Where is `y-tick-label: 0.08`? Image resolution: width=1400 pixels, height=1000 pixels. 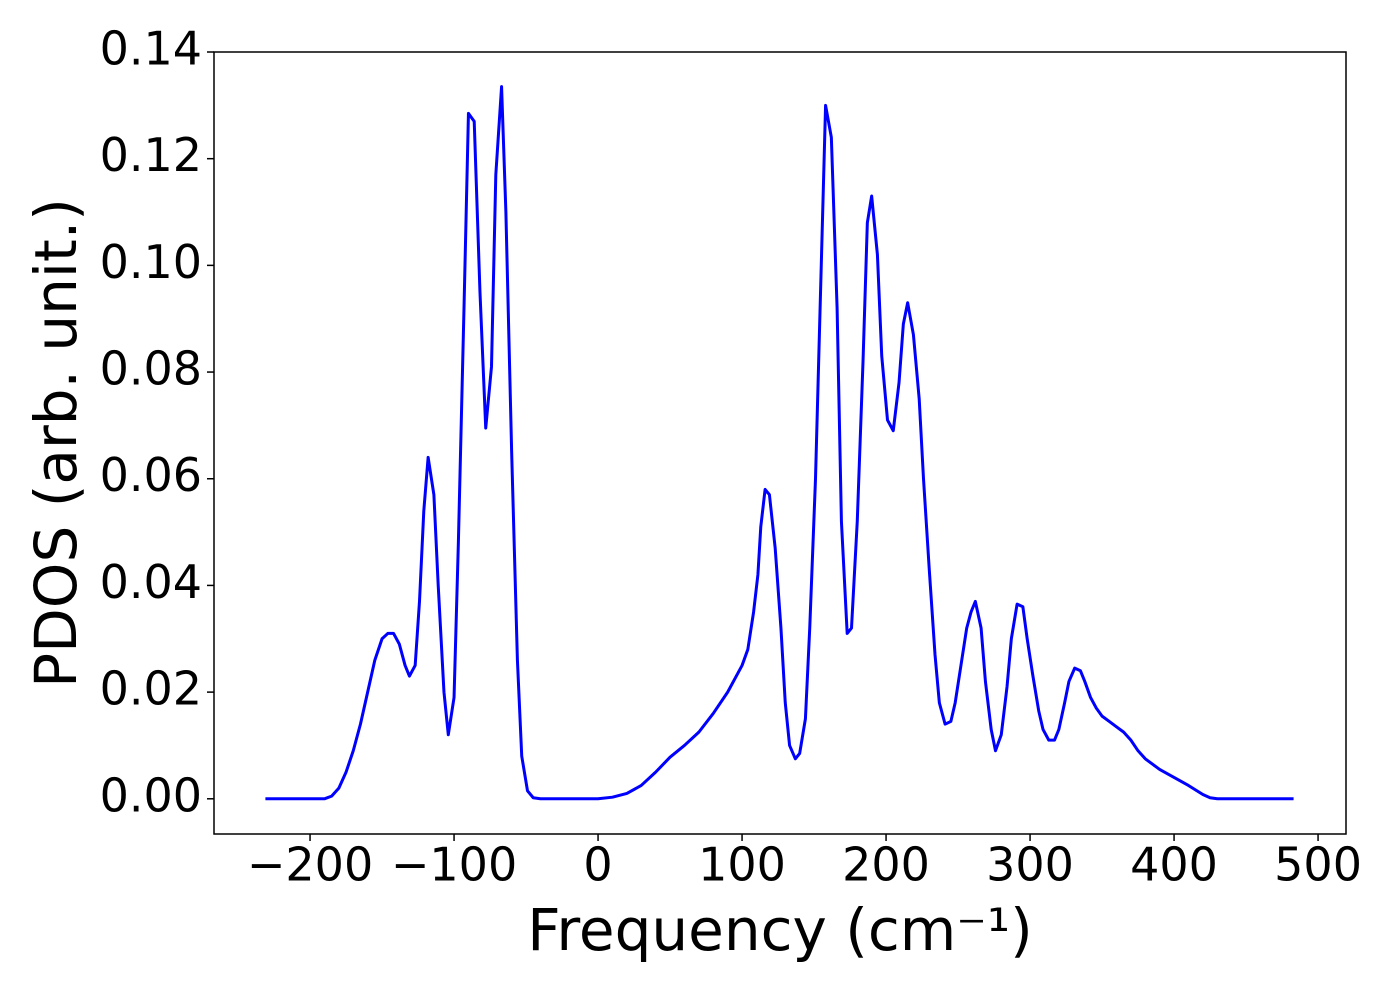
y-tick-label: 0.08 is located at coordinates (151, 369).